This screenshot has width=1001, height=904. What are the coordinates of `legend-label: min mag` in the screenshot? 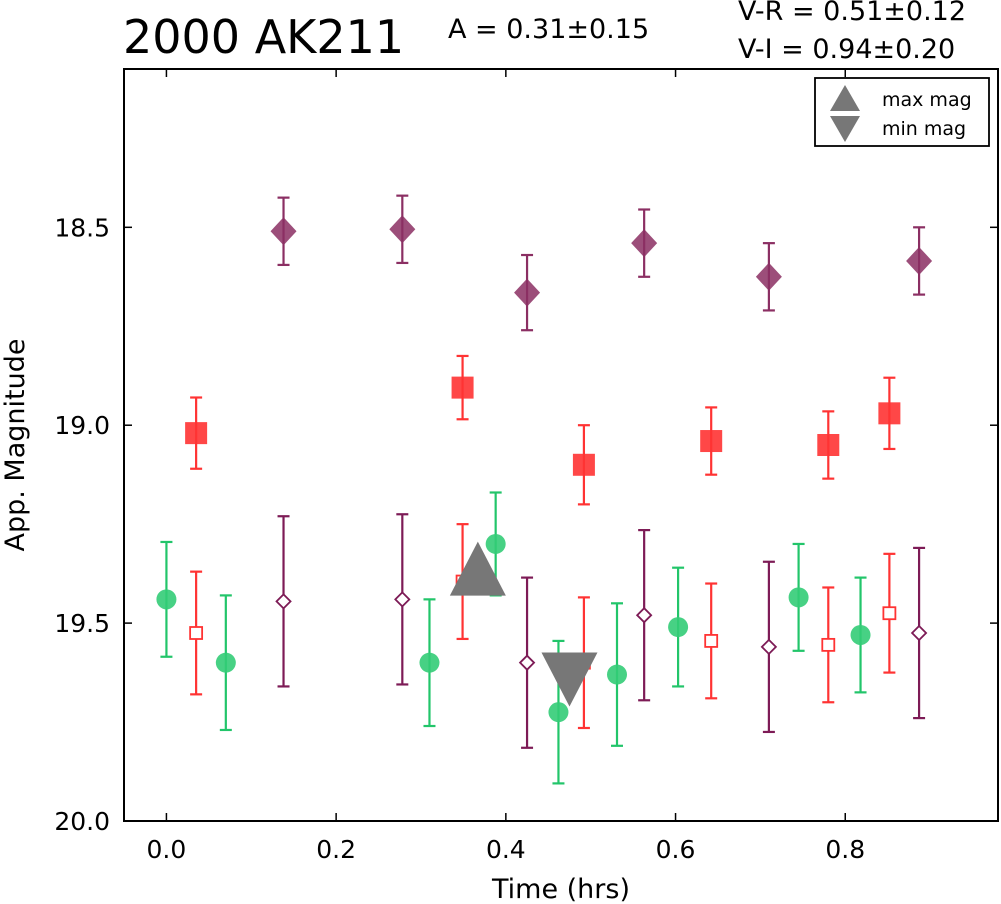 It's located at (924, 129).